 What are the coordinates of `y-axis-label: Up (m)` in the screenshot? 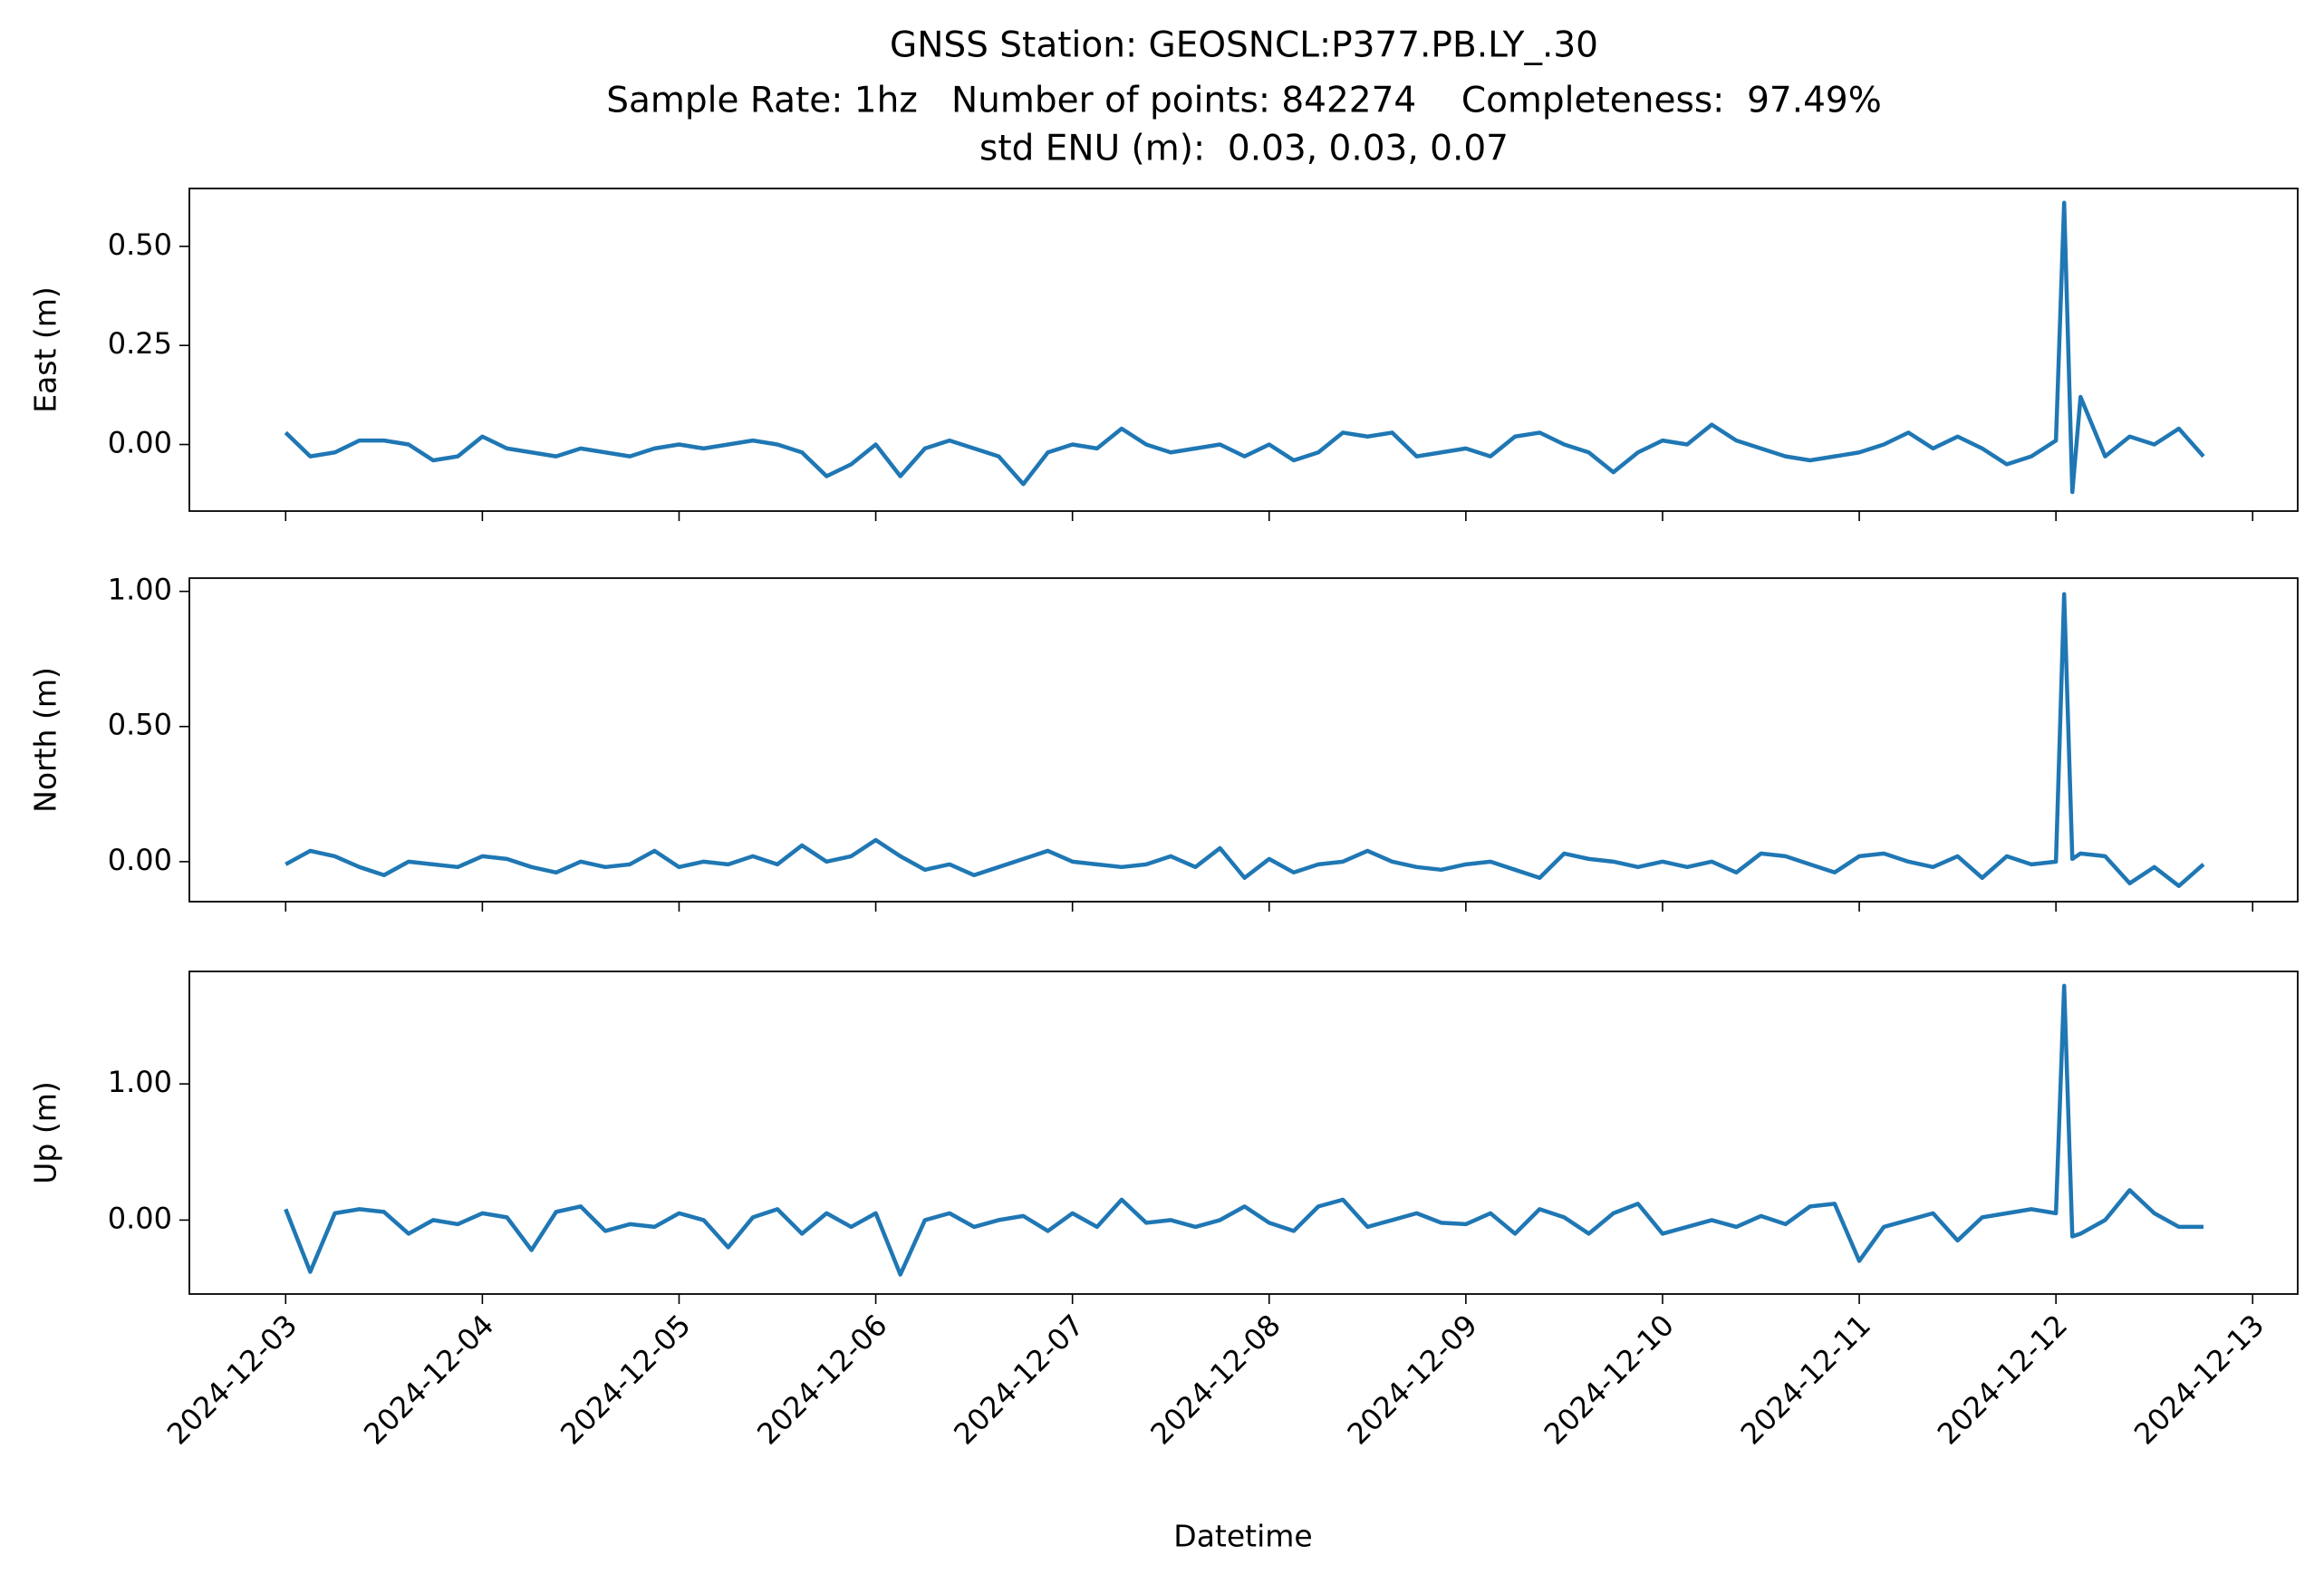 It's located at (45, 1132).